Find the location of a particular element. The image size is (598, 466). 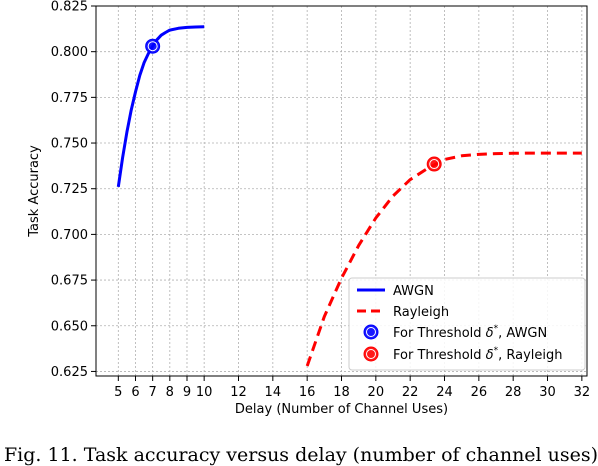

legend-star-rayleigh: * is located at coordinates (496, 351).